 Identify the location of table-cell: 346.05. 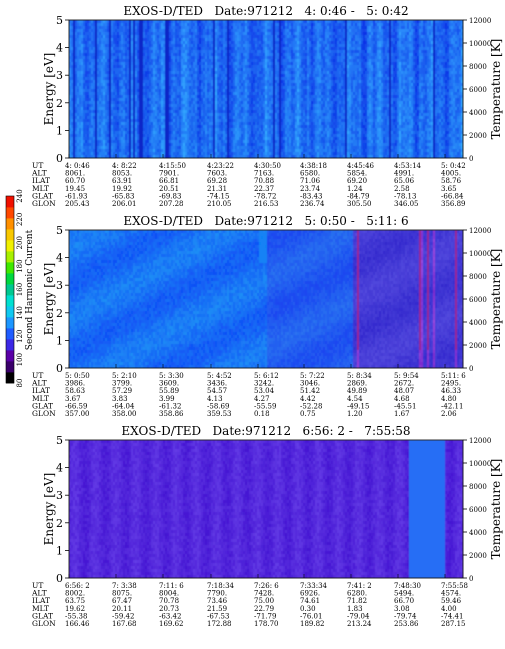
(406, 204).